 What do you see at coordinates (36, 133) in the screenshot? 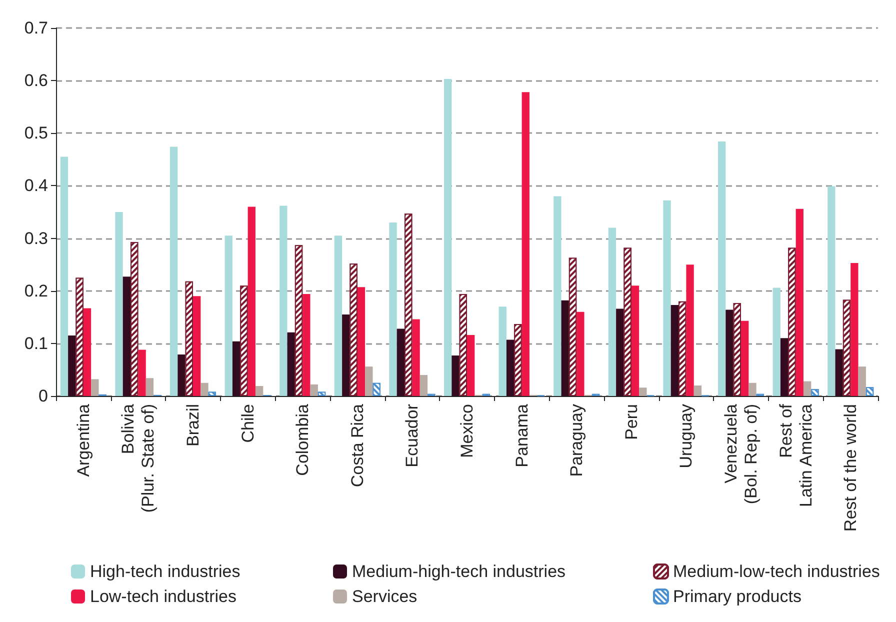
I see `y-tick-label: 0.5` at bounding box center [36, 133].